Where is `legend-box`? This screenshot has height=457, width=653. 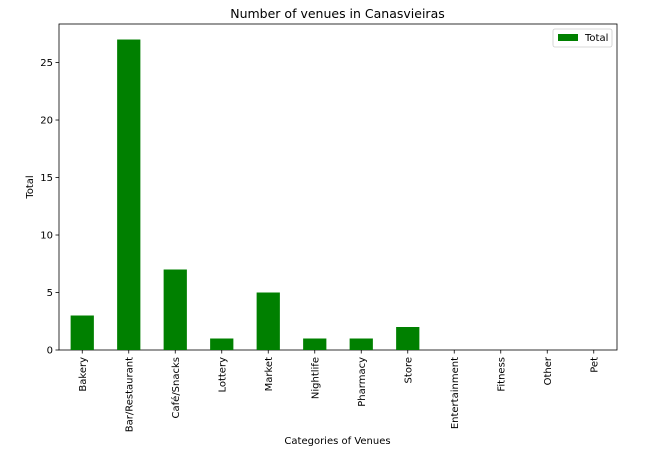
legend-box is located at coordinates (582, 38).